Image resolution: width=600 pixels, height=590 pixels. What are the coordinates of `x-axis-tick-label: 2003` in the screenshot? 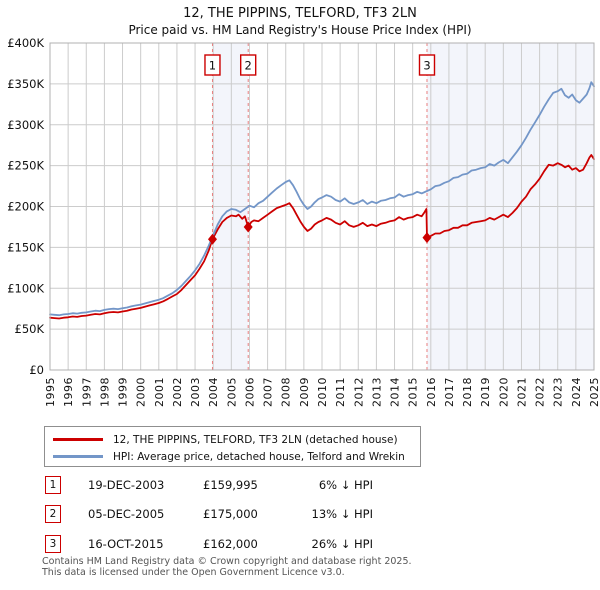 It's located at (195, 392).